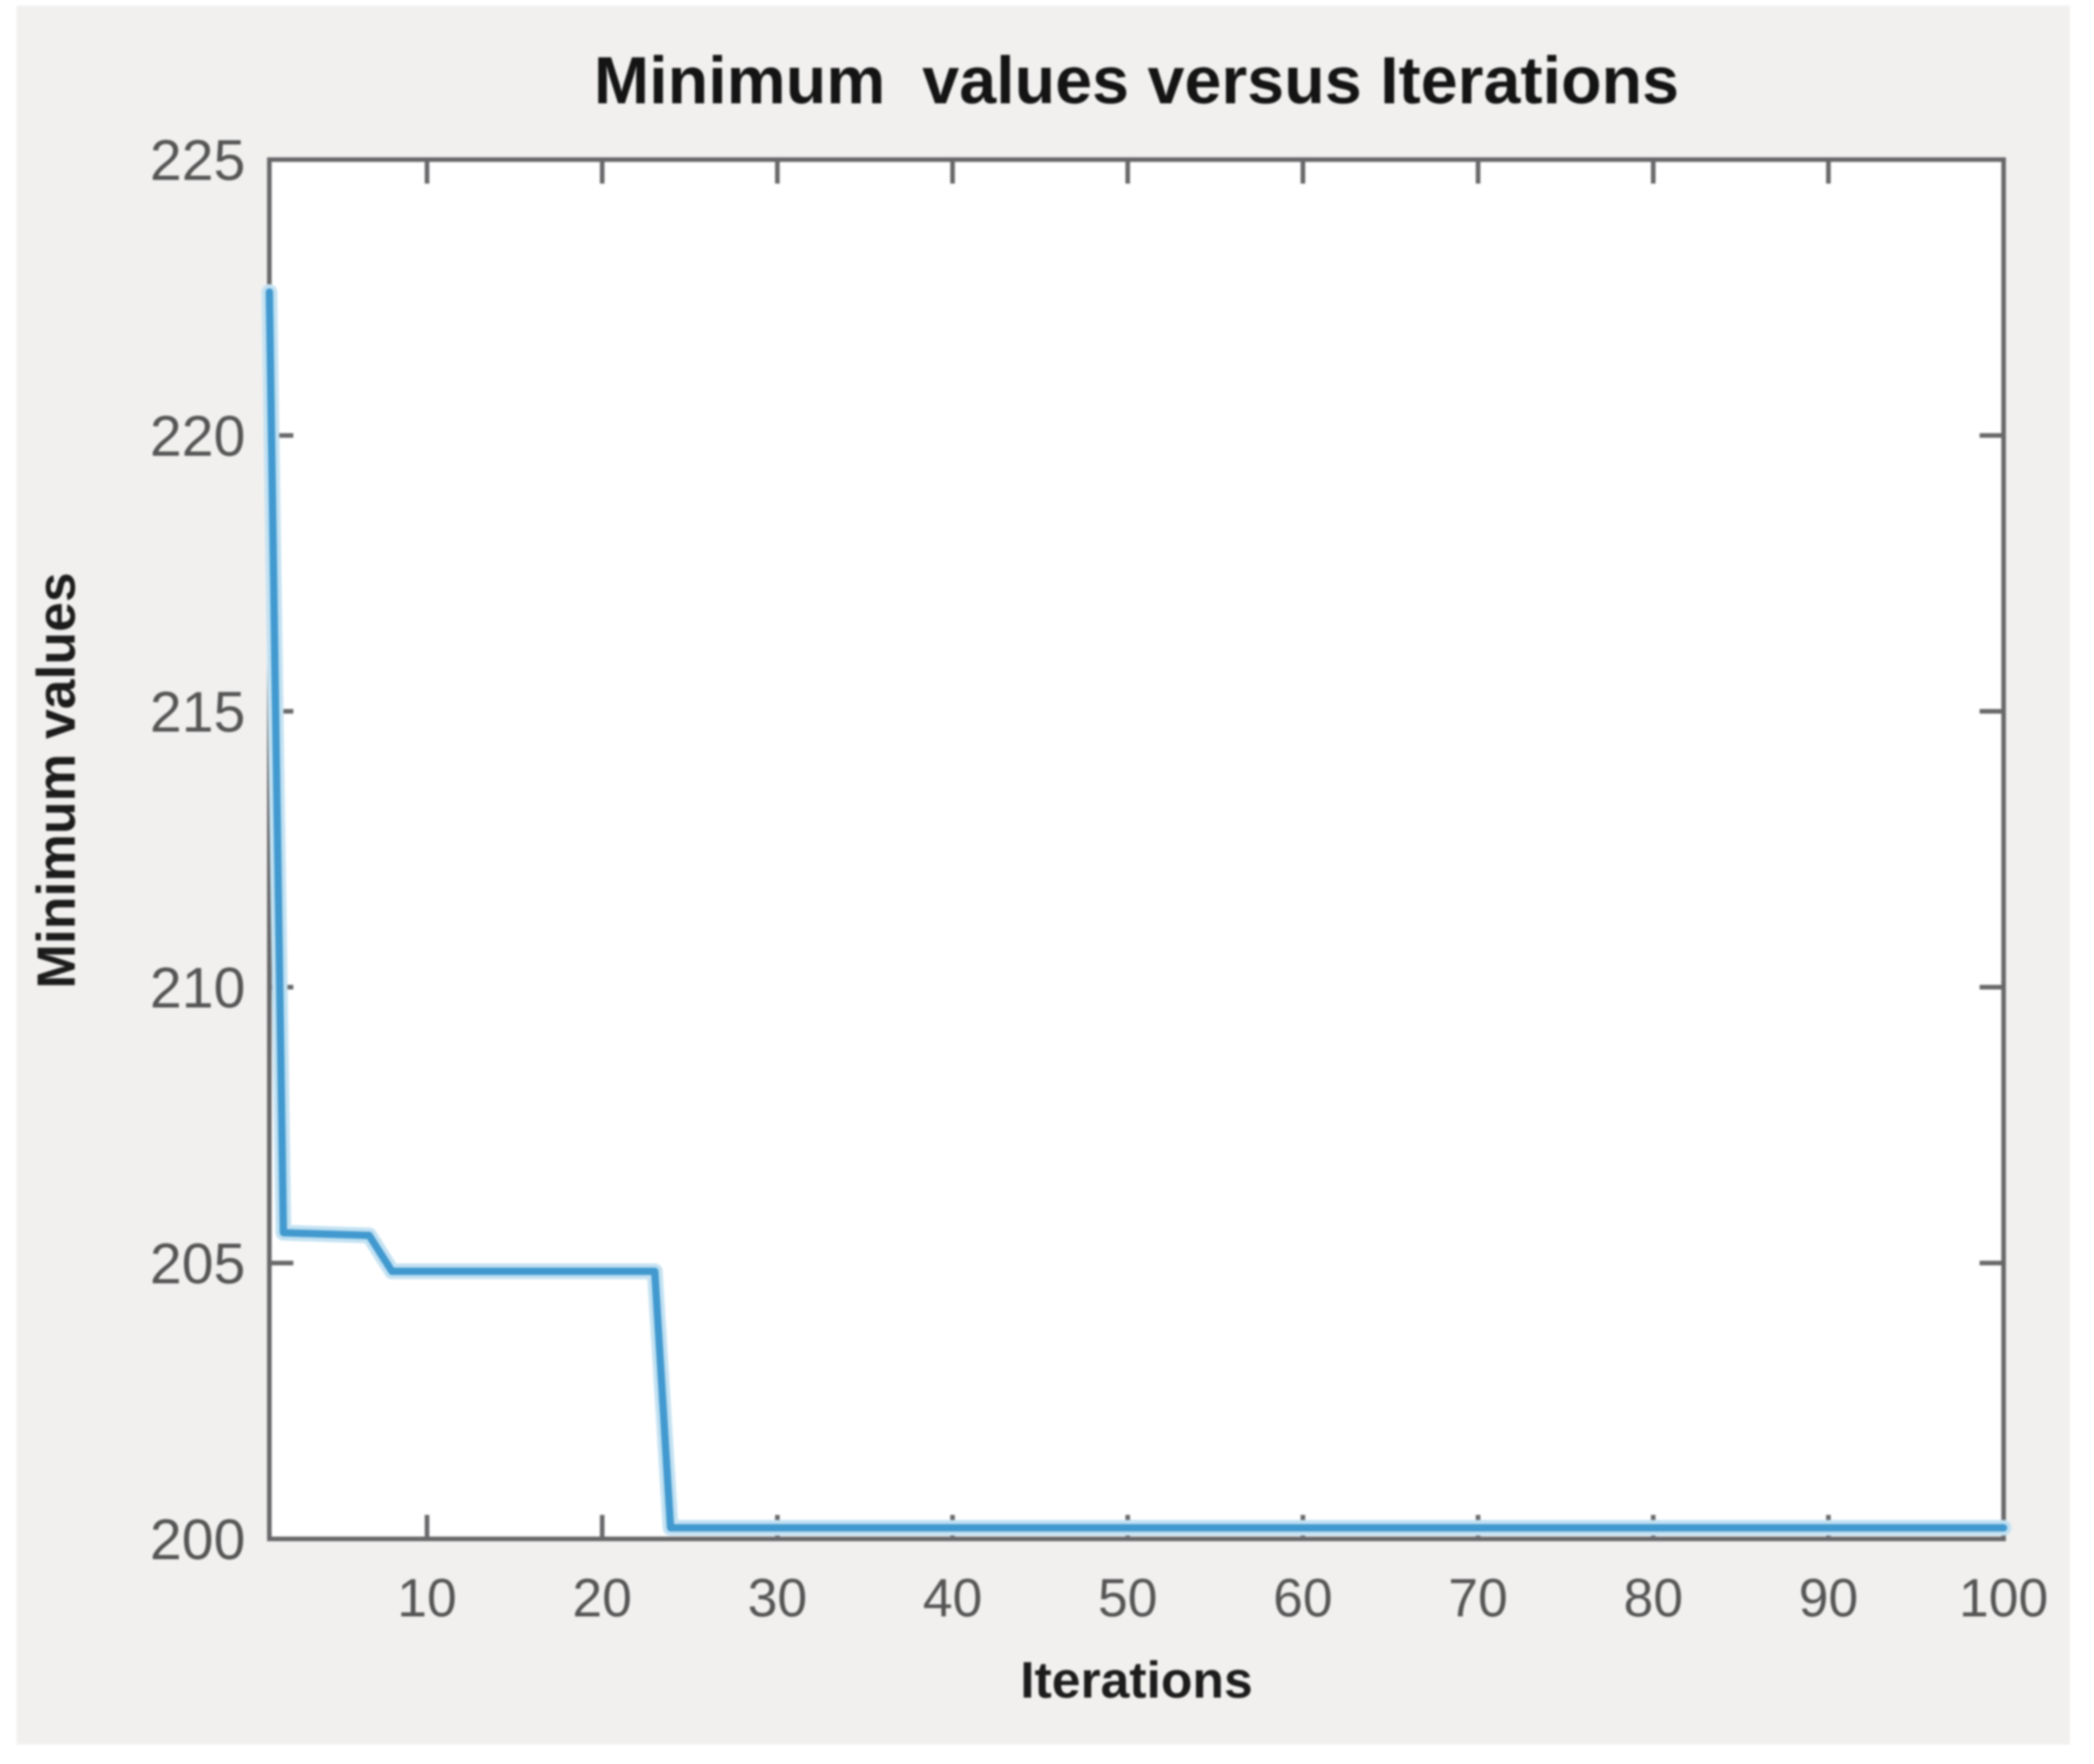  What do you see at coordinates (197, 1265) in the screenshot?
I see `y-tick-label: 205` at bounding box center [197, 1265].